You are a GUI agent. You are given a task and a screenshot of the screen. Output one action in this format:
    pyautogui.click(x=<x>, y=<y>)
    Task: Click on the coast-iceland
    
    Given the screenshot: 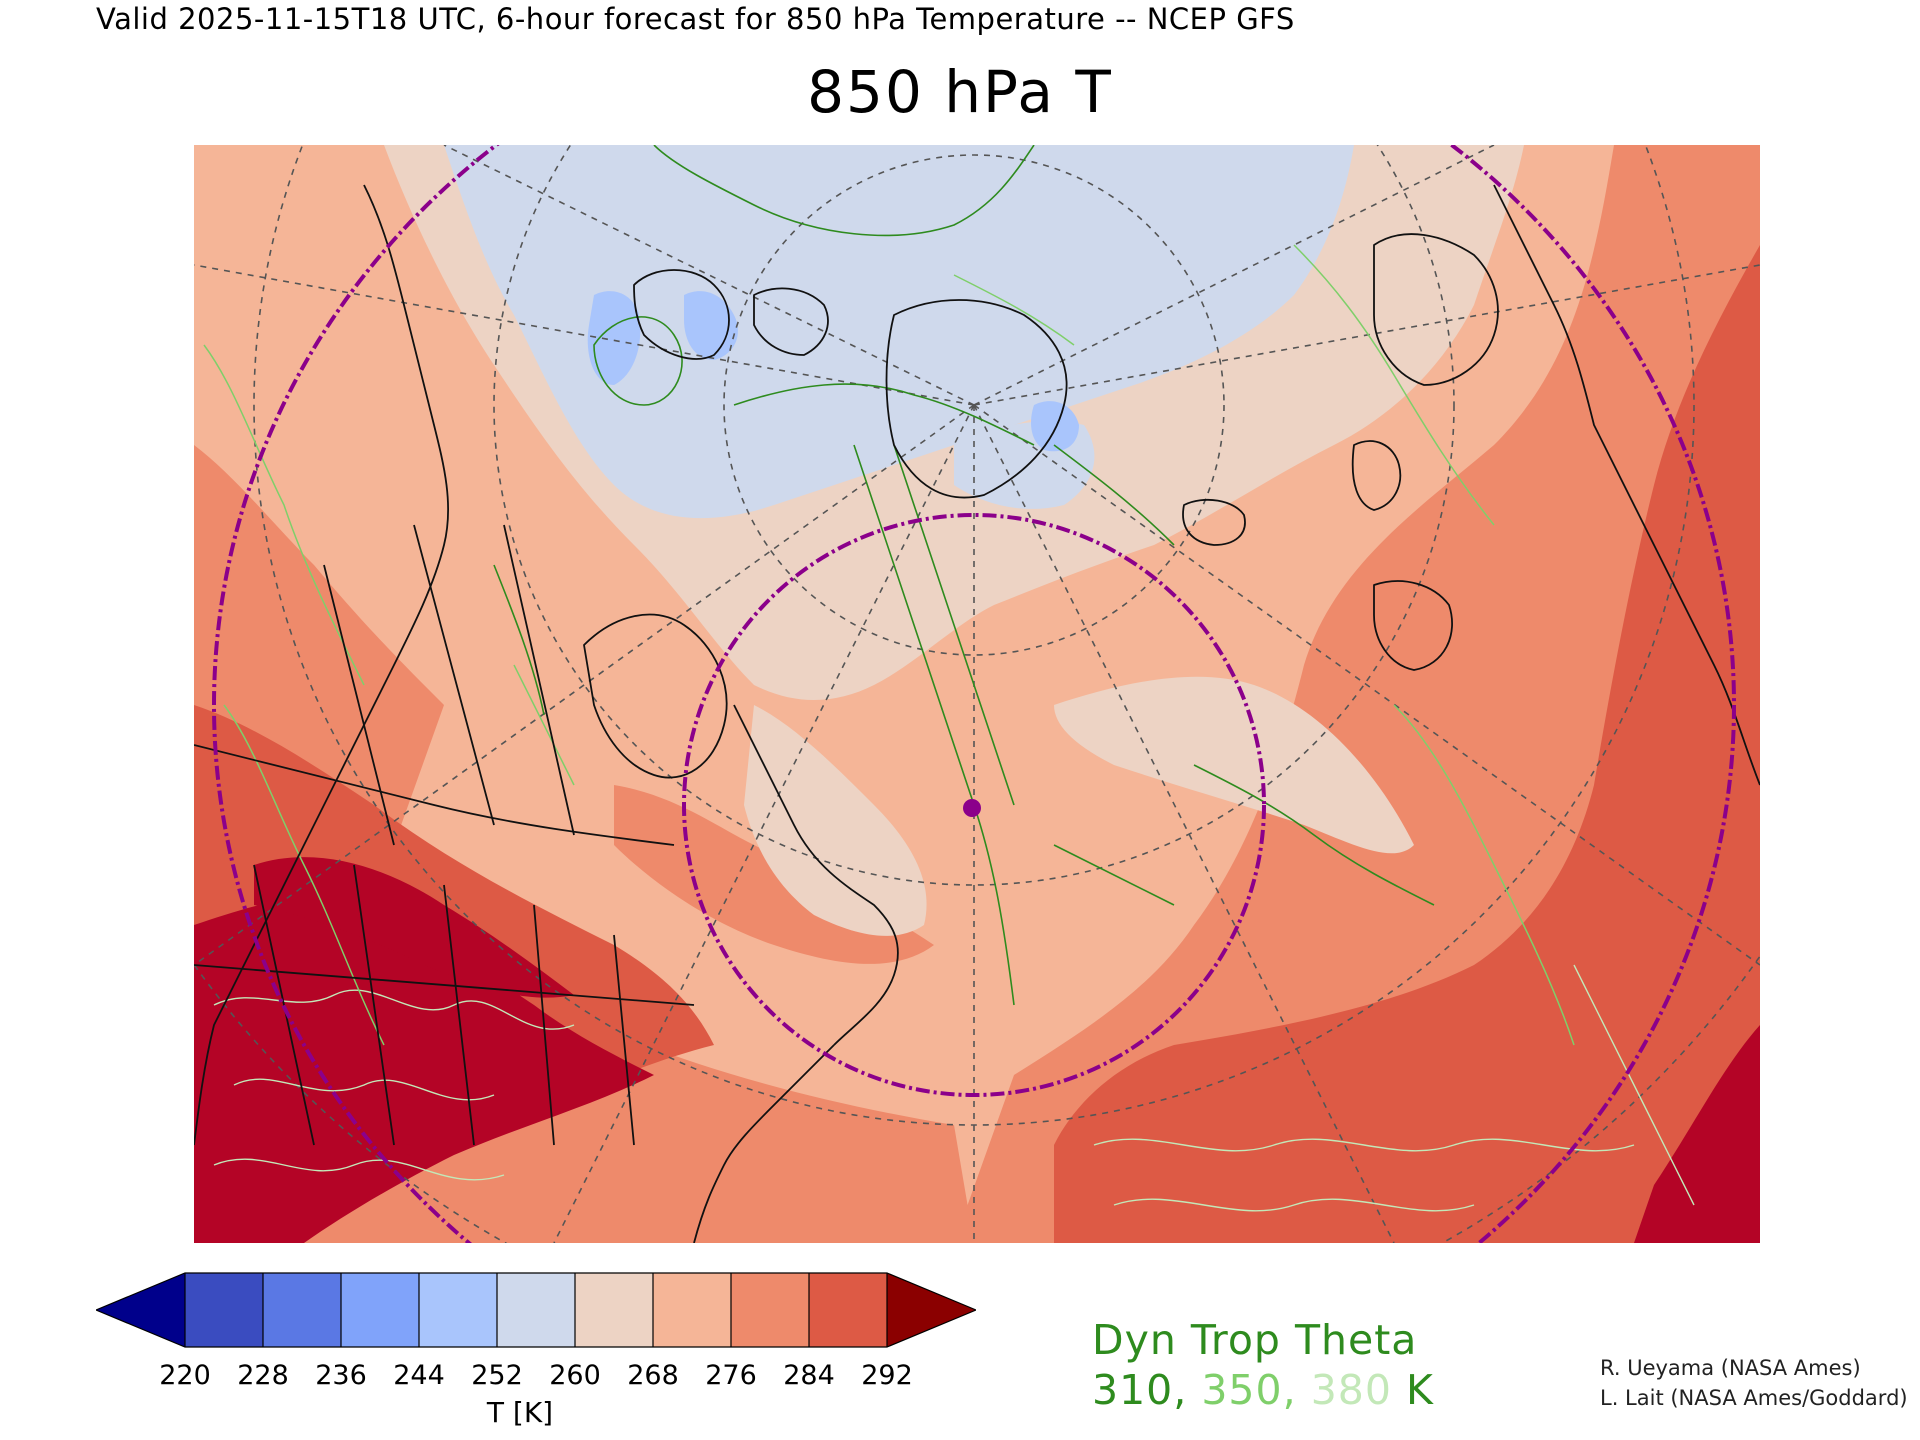 What is the action you would take?
    pyautogui.click(x=1214, y=522)
    